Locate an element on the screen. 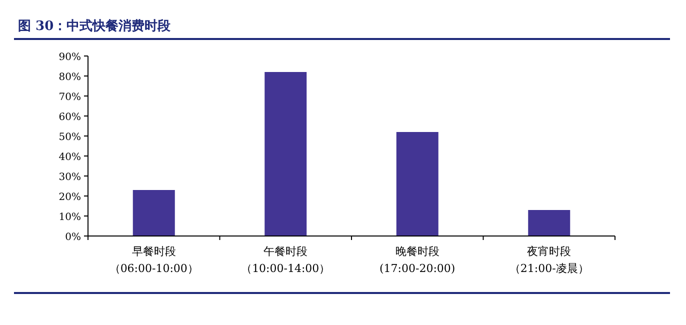 This screenshot has width=686, height=325. y-tick-label: 50% is located at coordinates (69, 137).